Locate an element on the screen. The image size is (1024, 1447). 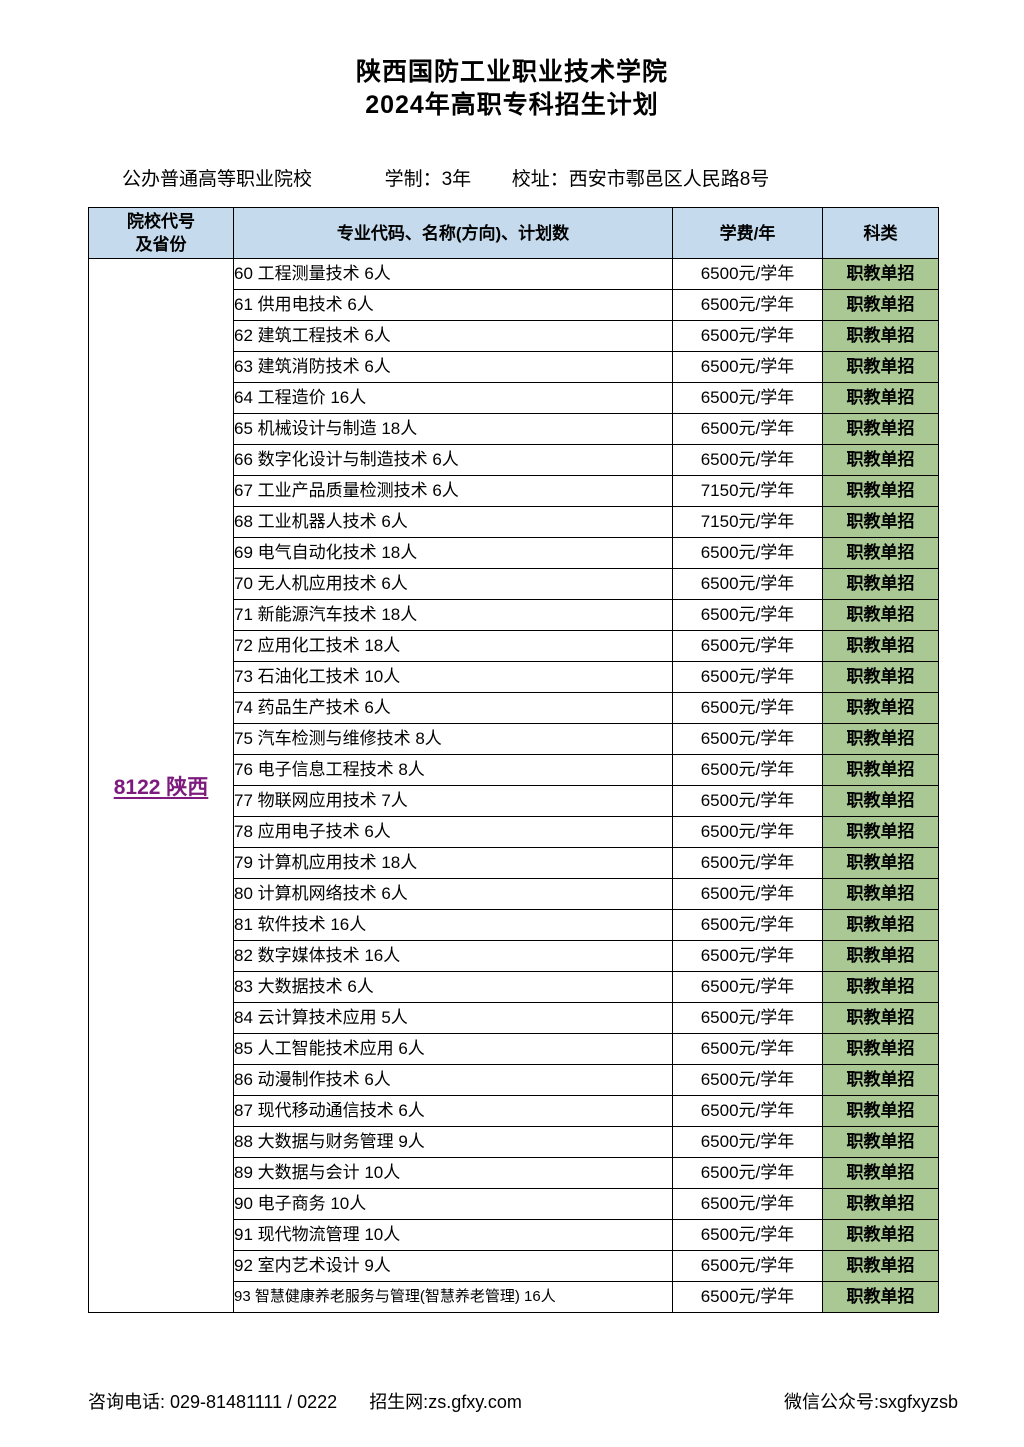
table-header-row: 院校代号 及省份 专业代码、名称(方向)、计划数 学费/年 科类 is located at coordinates (513, 233).